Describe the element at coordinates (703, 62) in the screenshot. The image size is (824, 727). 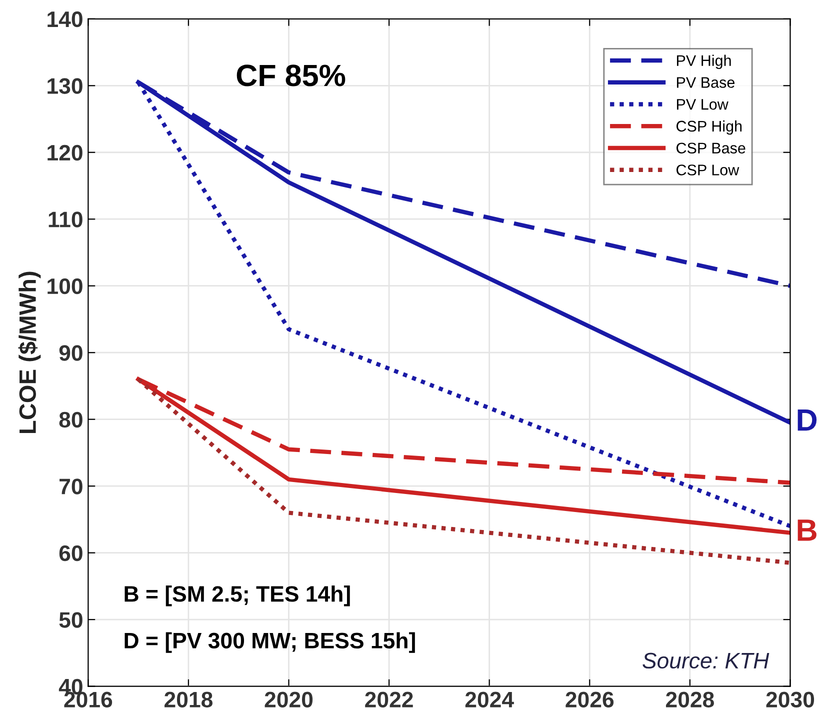
I see `legend-label: PV High` at that location.